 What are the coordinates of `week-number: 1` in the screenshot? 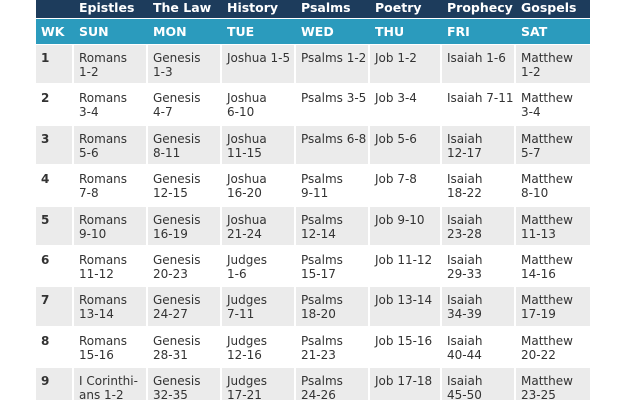 It's located at (45, 58).